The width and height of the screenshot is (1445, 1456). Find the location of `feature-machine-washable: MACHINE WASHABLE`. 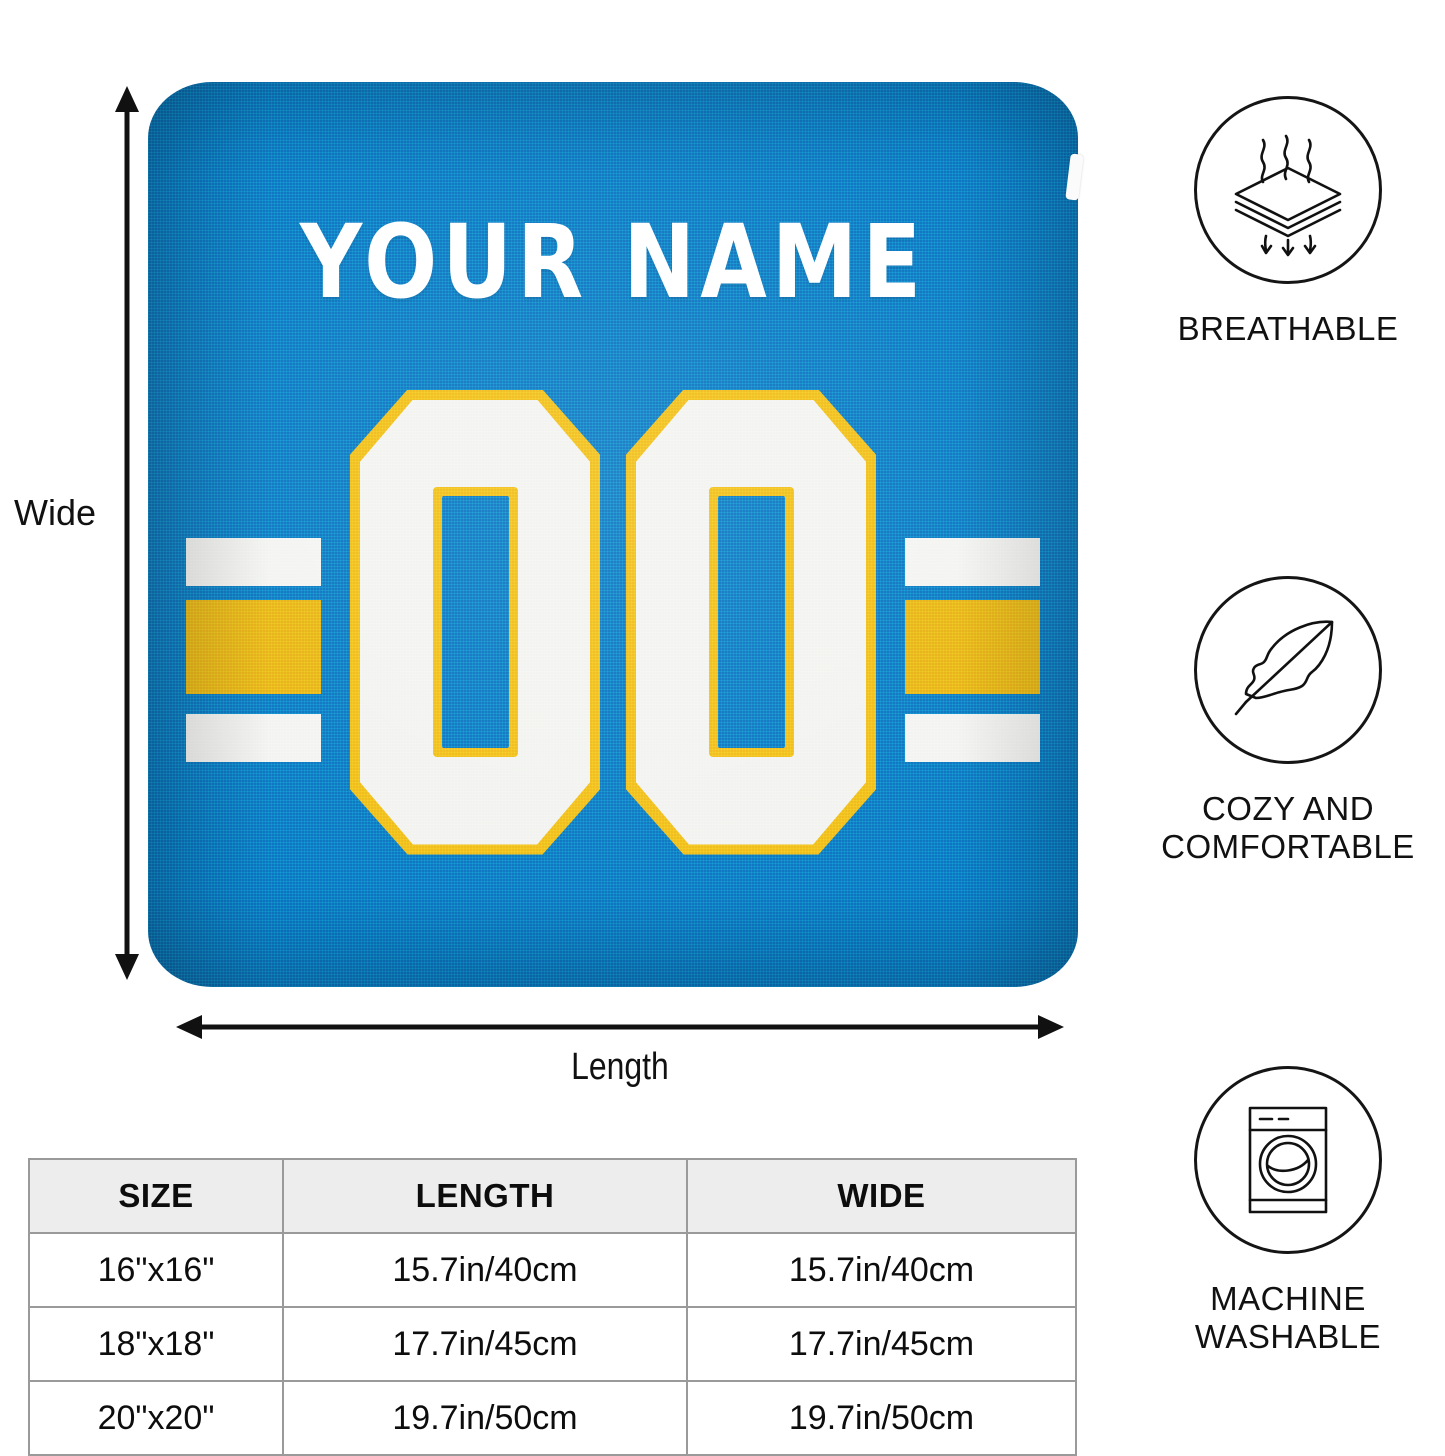

feature-machine-washable: MACHINE WASHABLE is located at coordinates (1286, 1211).